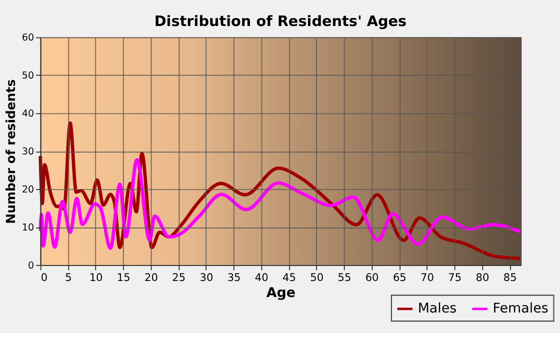  Describe the element at coordinates (68, 278) in the screenshot. I see `x-tick-label: 5` at that location.